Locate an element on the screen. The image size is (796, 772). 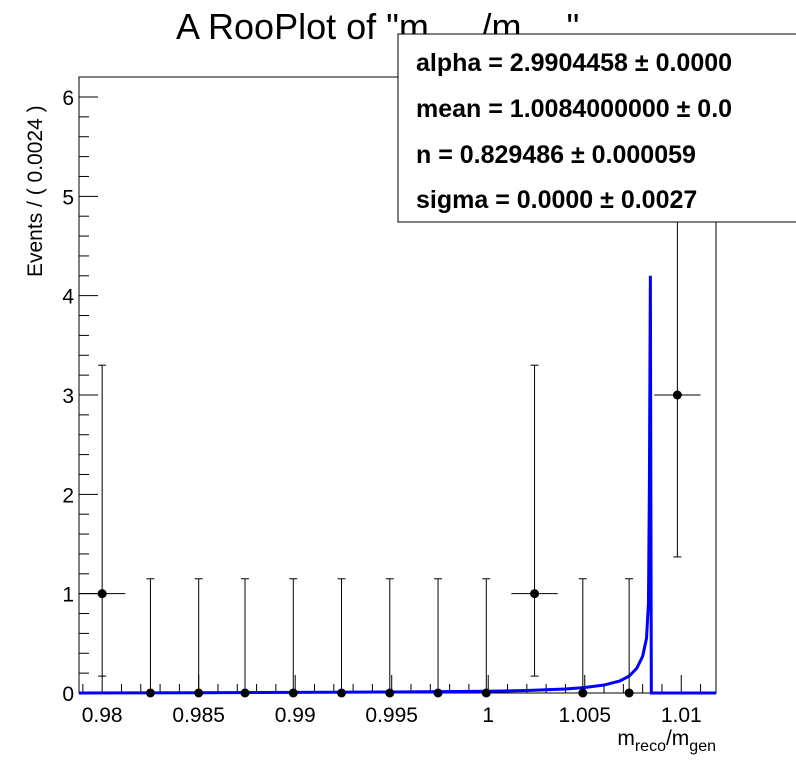
title-prefix: A RooPlot of "m is located at coordinates (302, 26).